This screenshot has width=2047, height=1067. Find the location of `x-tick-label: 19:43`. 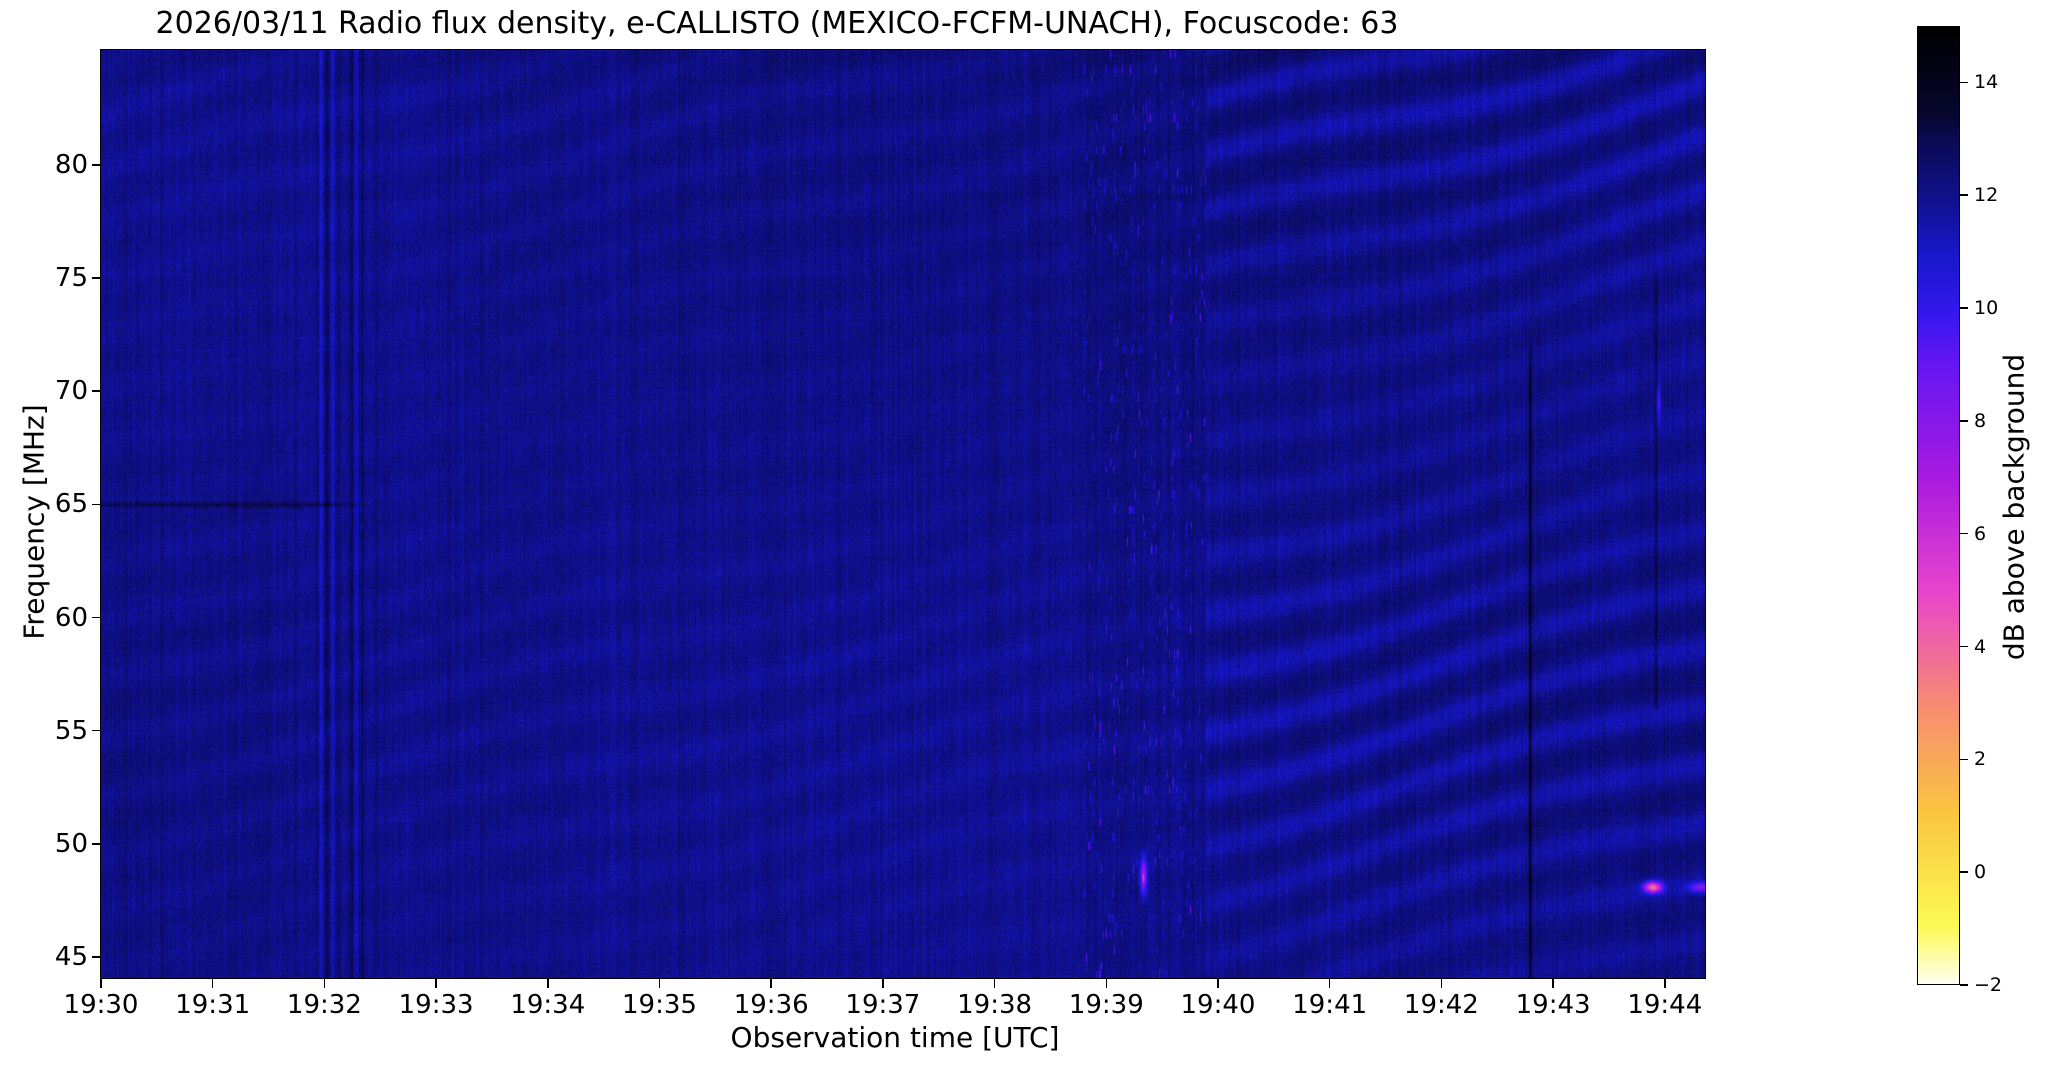

x-tick-label: 19:43 is located at coordinates (1553, 1005).